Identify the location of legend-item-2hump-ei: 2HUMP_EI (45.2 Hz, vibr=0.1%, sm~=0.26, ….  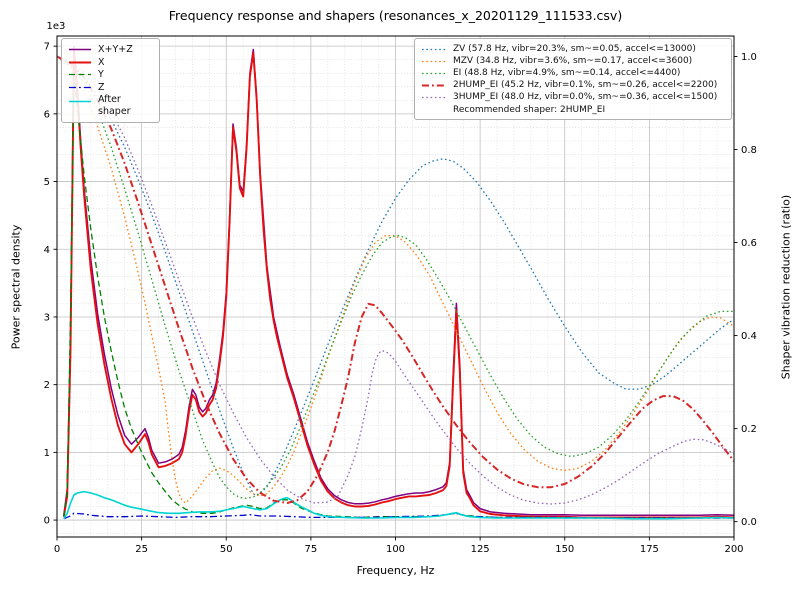
(572, 85).